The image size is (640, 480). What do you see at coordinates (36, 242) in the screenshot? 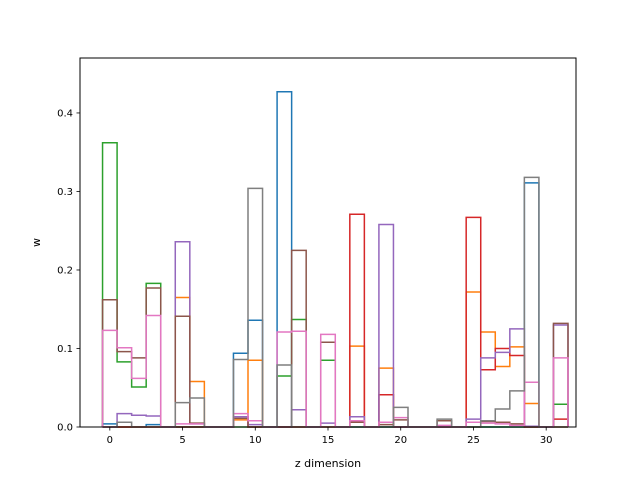
I see `y-axis-label: w` at bounding box center [36, 242].